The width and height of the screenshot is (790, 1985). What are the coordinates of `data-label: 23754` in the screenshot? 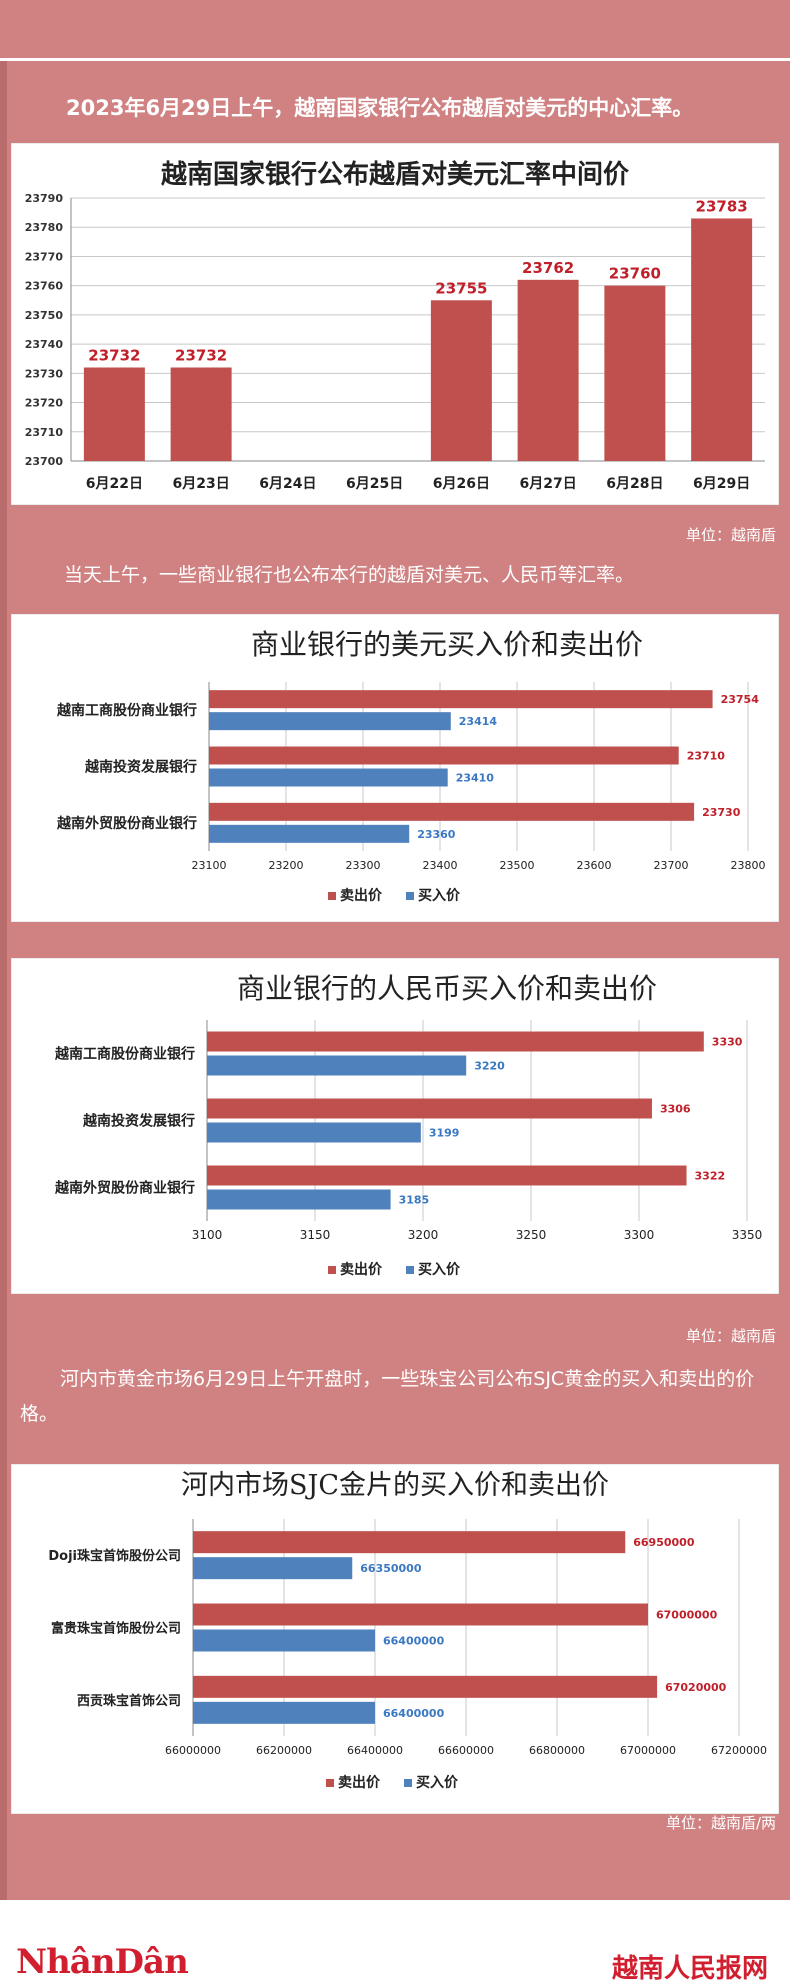 It's located at (740, 699).